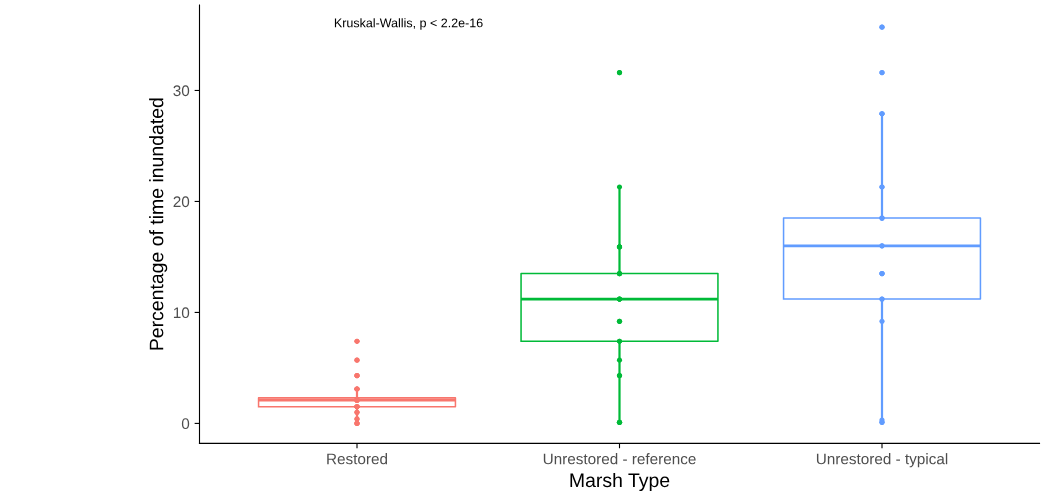 Image resolution: width=1050 pixels, height=501 pixels. Describe the element at coordinates (181, 313) in the screenshot. I see `y-tick-label: 10` at that location.